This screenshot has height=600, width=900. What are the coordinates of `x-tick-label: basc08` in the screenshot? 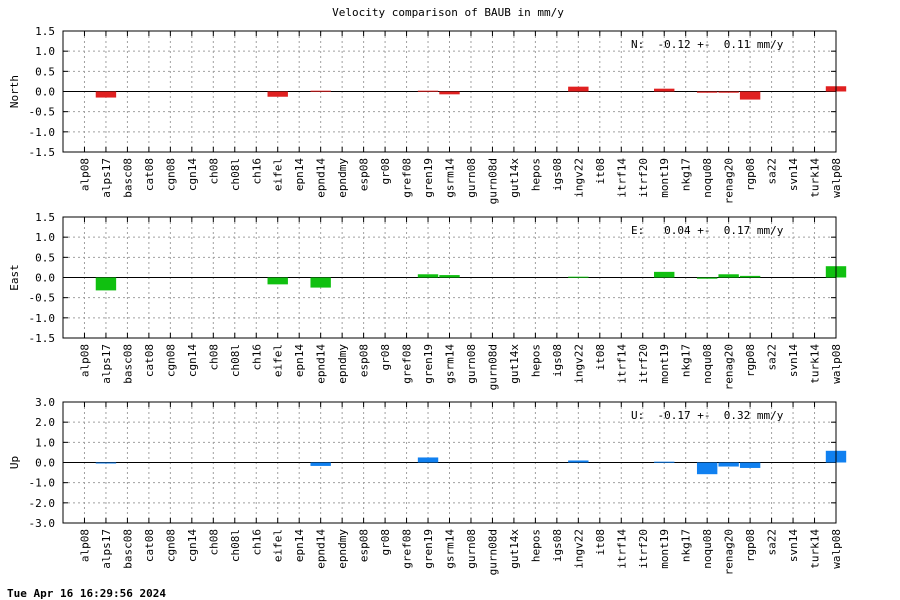 It's located at (127, 178).